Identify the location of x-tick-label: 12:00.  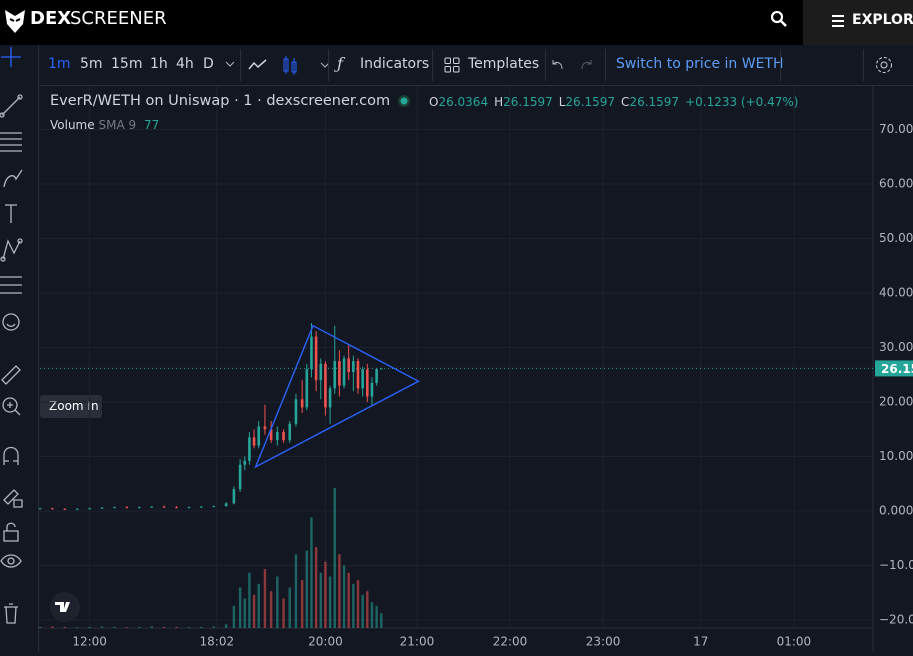
(89, 642).